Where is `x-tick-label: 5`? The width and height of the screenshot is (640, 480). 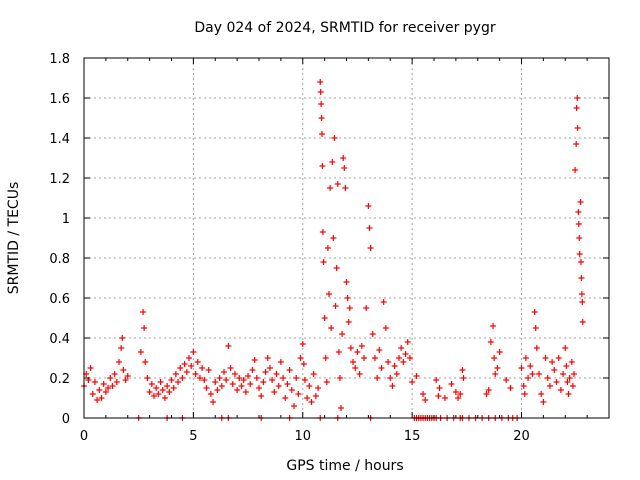 x-tick-label: 5 is located at coordinates (193, 436).